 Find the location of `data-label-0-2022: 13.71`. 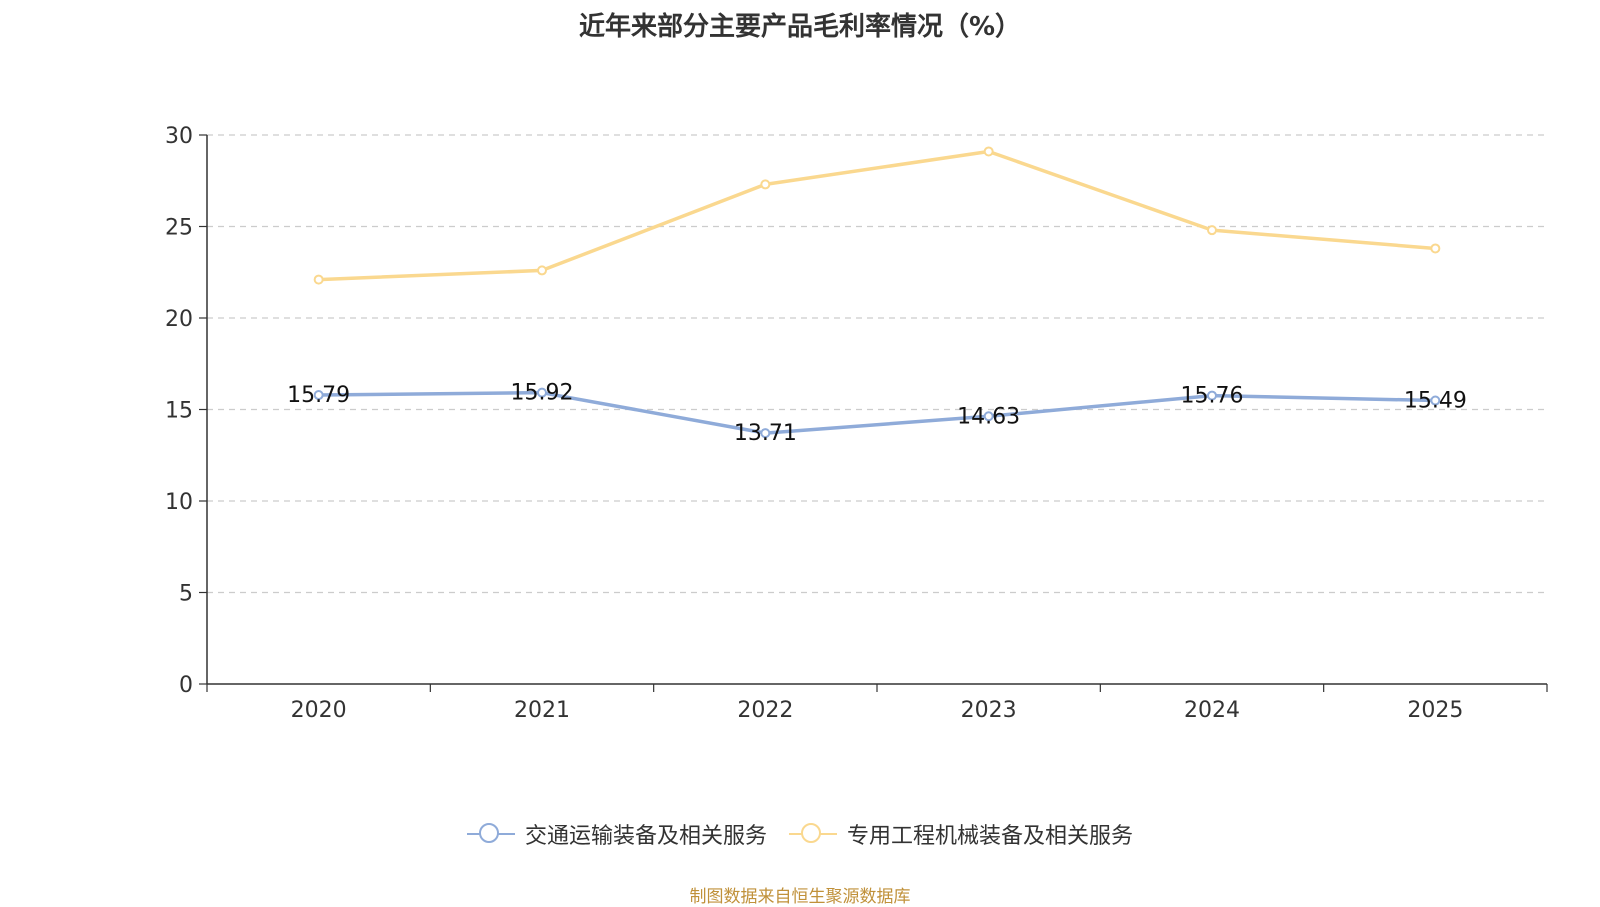

data-label-0-2022: 13.71 is located at coordinates (765, 433).